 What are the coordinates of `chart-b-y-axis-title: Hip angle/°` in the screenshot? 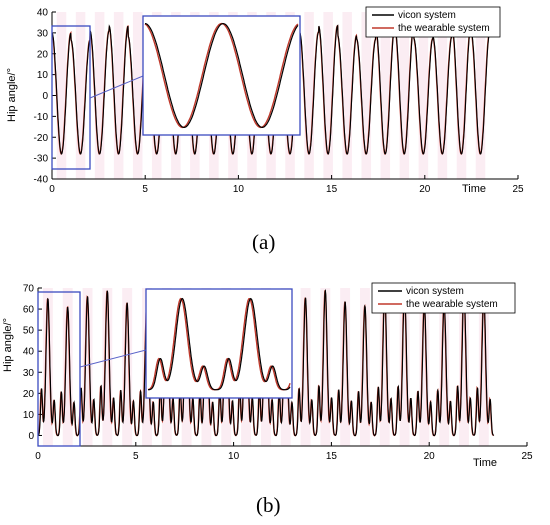 It's located at (8, 345).